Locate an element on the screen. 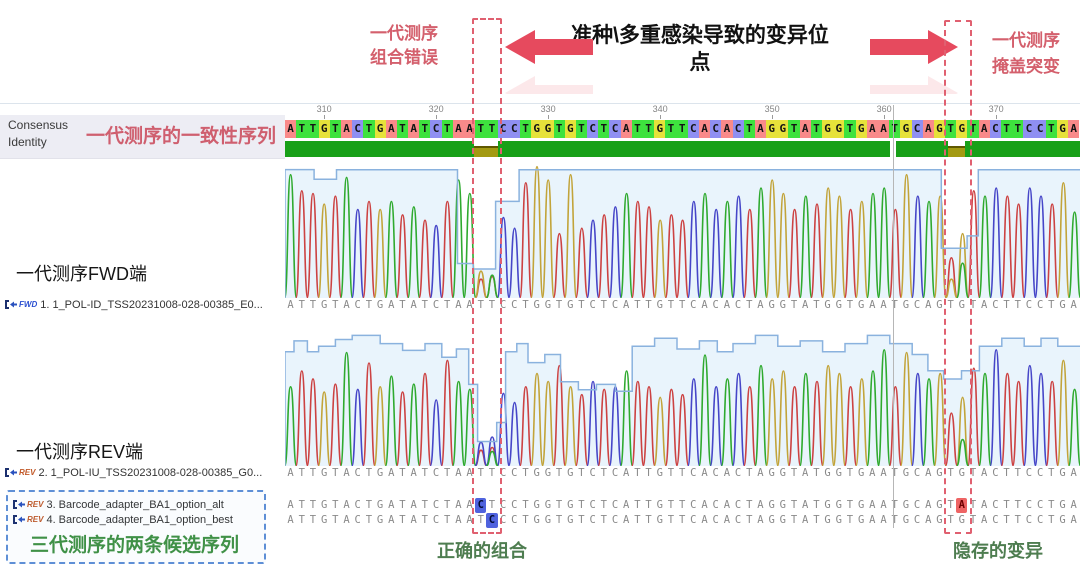  consensus-panel: Consensus Identity 一代测序的一致性序列 is located at coordinates (142, 137).